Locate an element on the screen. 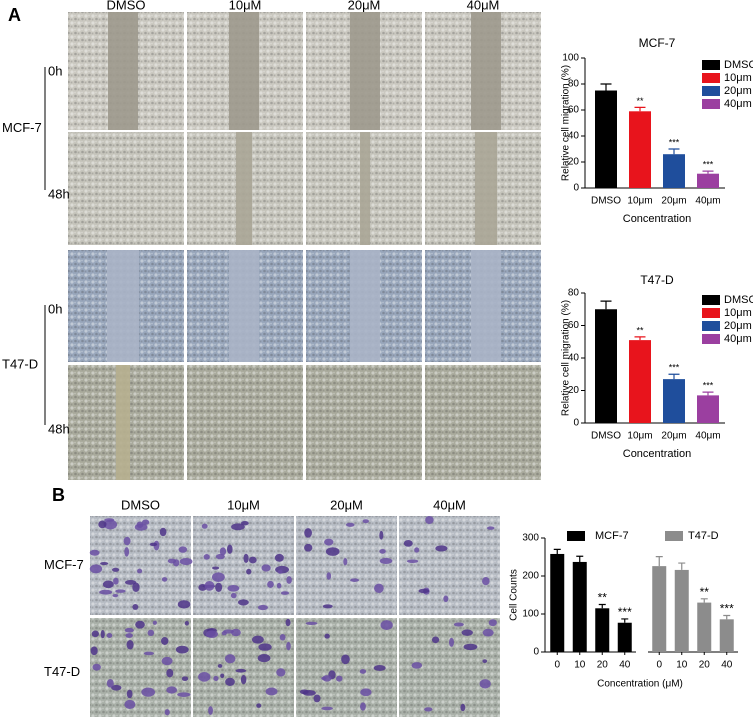 The height and width of the screenshot is (721, 753). x-tick-label: 20 is located at coordinates (705, 665).